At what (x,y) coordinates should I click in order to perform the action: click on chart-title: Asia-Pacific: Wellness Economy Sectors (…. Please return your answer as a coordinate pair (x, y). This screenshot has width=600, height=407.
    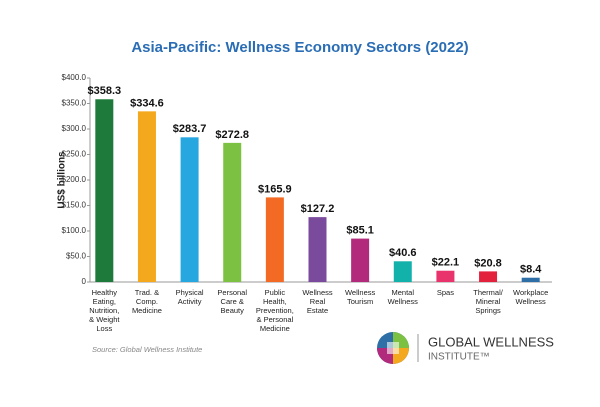
    Looking at the image, I should click on (299, 47).